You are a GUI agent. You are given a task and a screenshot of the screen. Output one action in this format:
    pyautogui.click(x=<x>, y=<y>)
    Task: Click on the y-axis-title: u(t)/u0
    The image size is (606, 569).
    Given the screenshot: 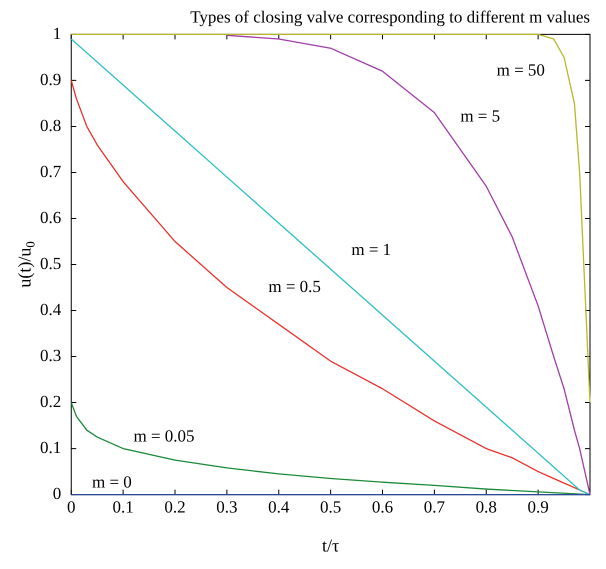 What is the action you would take?
    pyautogui.click(x=26, y=264)
    